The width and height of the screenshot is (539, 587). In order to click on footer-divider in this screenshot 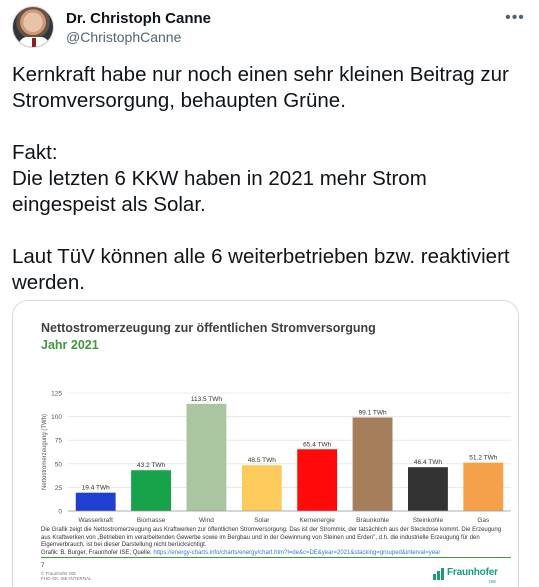, I will do `click(276, 557)`.